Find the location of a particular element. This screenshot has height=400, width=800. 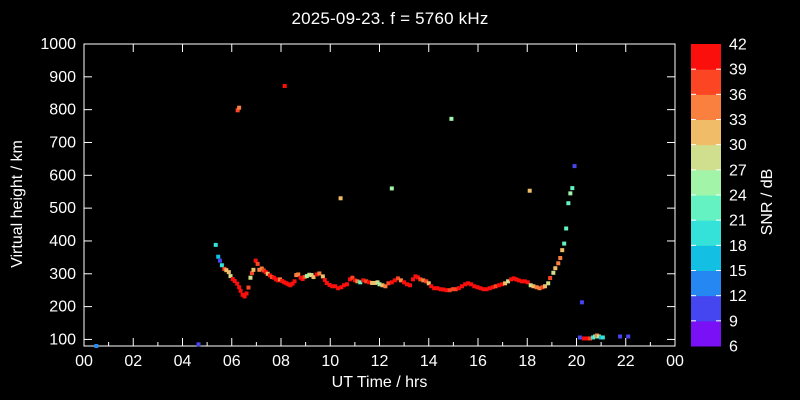

colorbar-tick-label: 30 is located at coordinates (738, 145).